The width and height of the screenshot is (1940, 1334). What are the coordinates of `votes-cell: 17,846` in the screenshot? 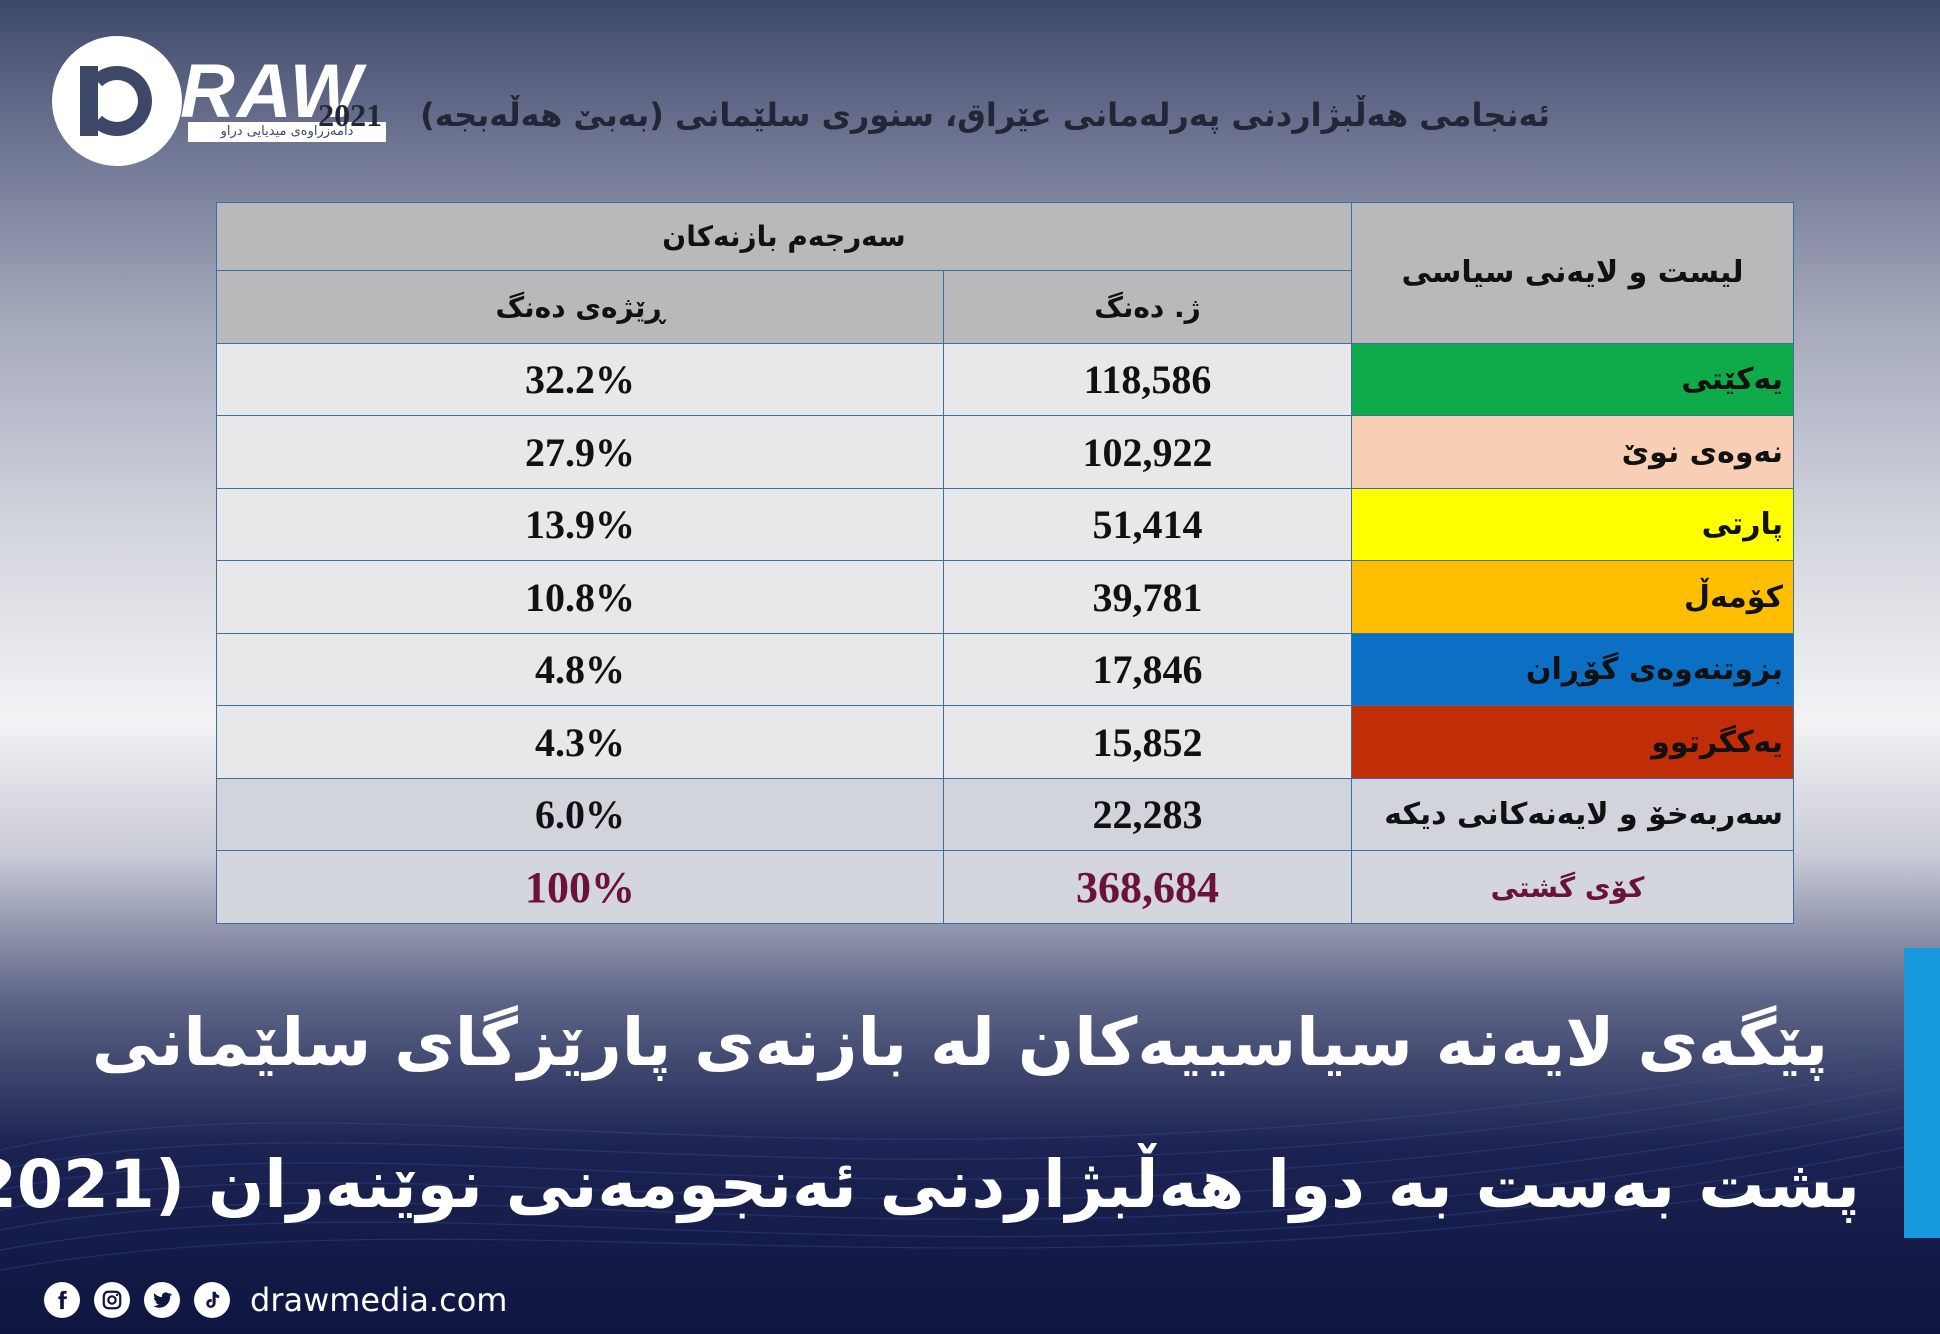 It's located at (1147, 669).